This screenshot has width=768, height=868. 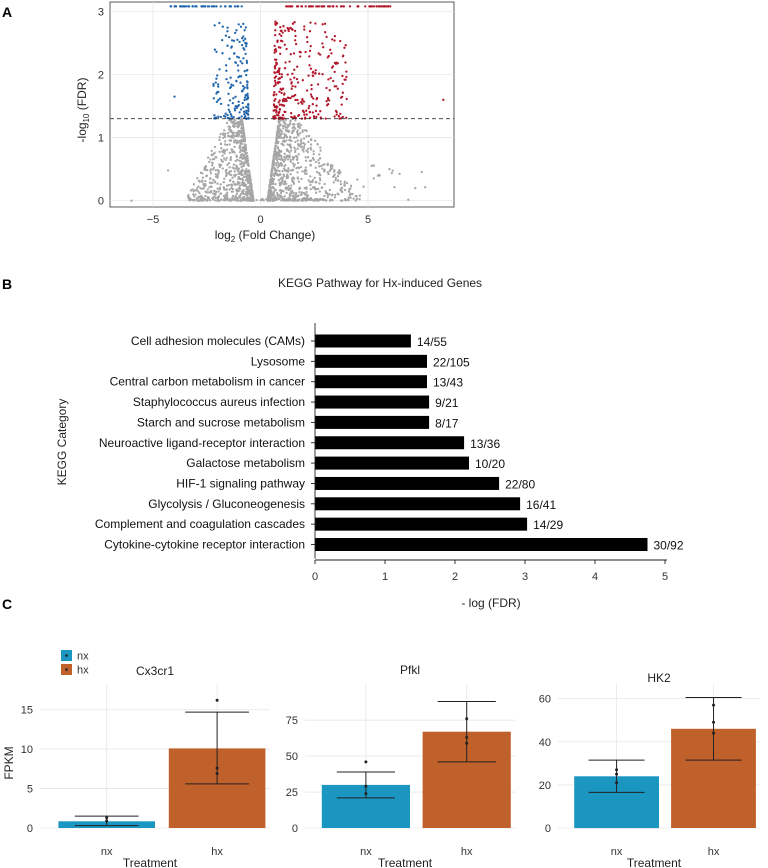 What do you see at coordinates (548, 525) in the screenshot?
I see `kegg-bar-label: 14/29` at bounding box center [548, 525].